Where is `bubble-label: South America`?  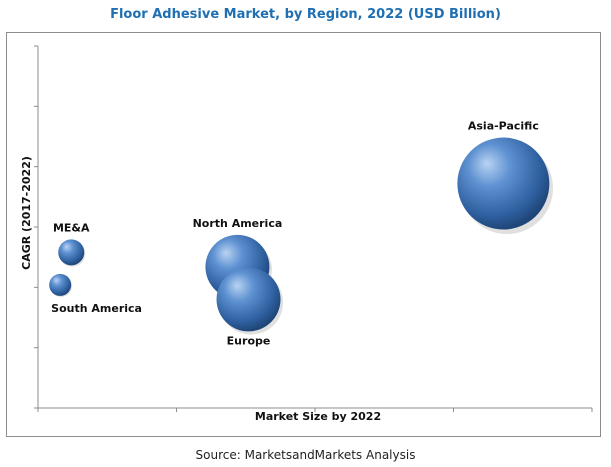
bubble-label: South America is located at coordinates (96, 308).